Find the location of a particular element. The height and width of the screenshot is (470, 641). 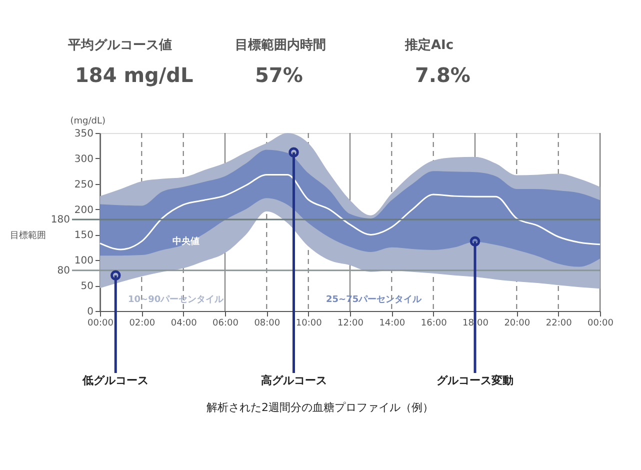

y-axis-title: (mg/dL) is located at coordinates (88, 121).